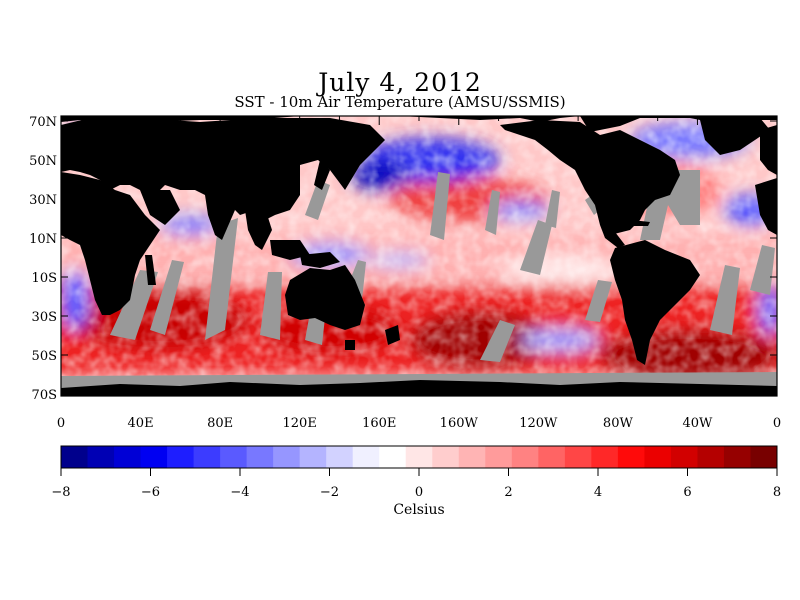 The height and width of the screenshot is (600, 800). I want to click on colorbar-axis: −8 −6 −4 −2 0 2 4 6 8, so click(416, 484).